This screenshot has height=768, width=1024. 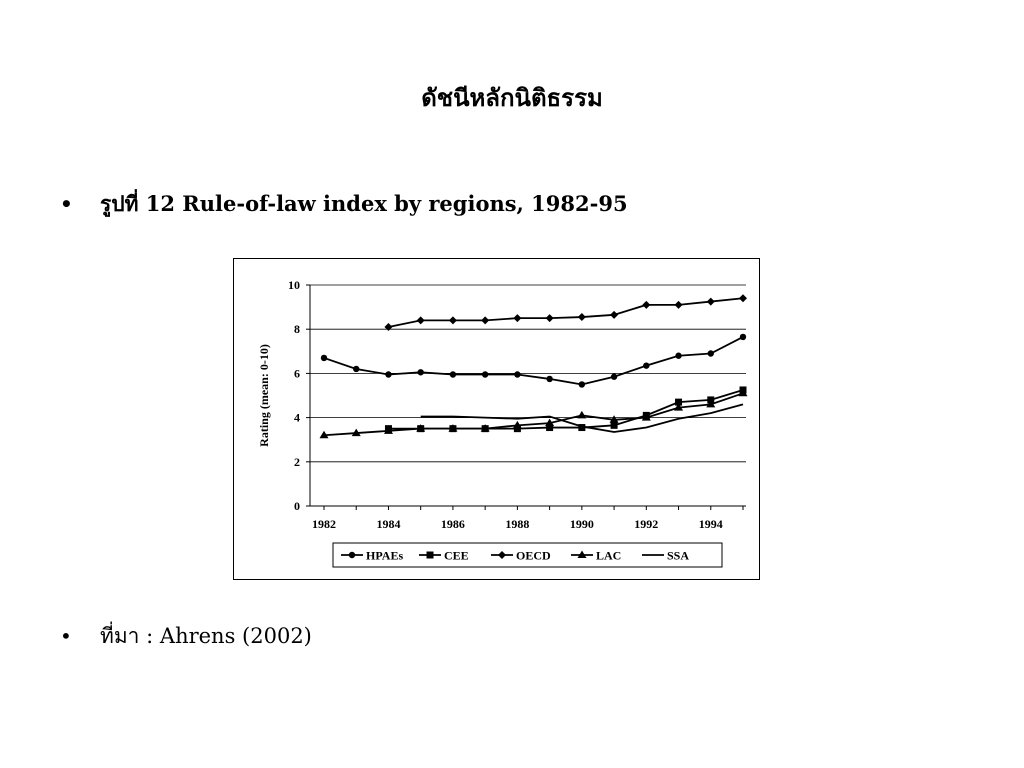 What do you see at coordinates (352, 555) in the screenshot?
I see `legend-marker-hpaes` at bounding box center [352, 555].